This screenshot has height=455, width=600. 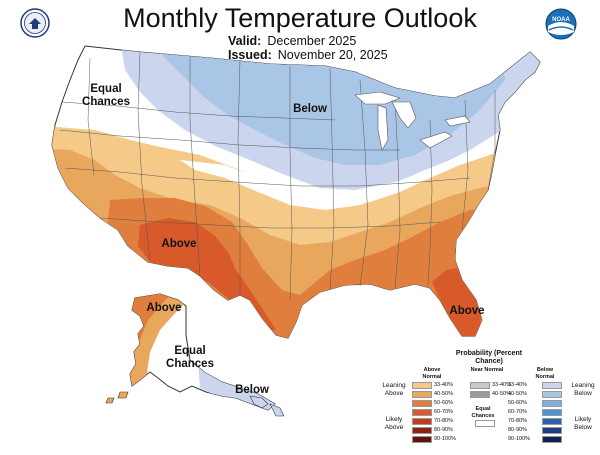 I want to click on conus-above-sw-label: Above, so click(x=179, y=244).